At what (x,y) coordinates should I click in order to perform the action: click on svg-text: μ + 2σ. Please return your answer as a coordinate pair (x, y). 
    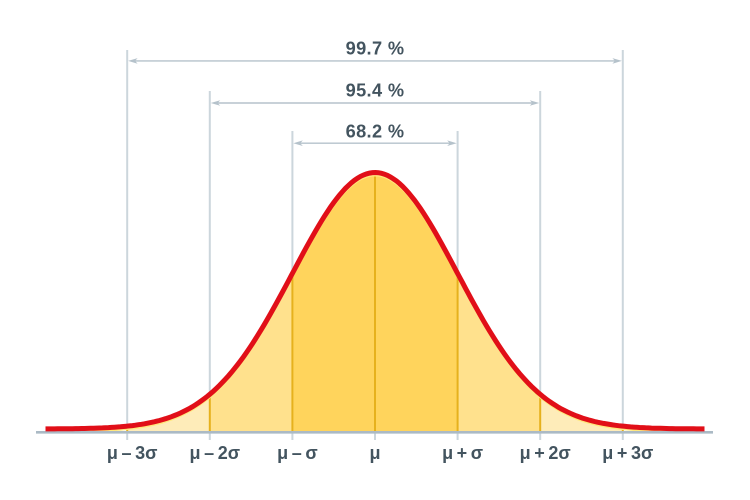
    Looking at the image, I should click on (545, 453).